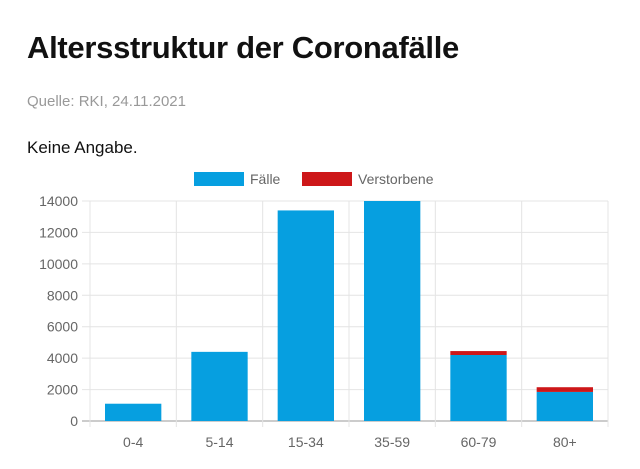  Describe the element at coordinates (106, 101) in the screenshot. I see `source-note: Quelle: RKI, 24.11.2021` at that location.